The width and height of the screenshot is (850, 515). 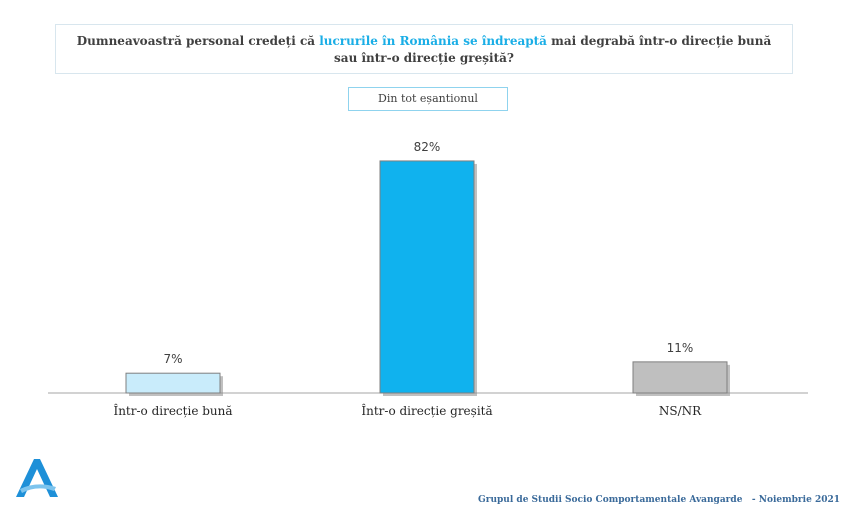 What do you see at coordinates (37, 478) in the screenshot?
I see `avangarde-logo-icon` at bounding box center [37, 478].